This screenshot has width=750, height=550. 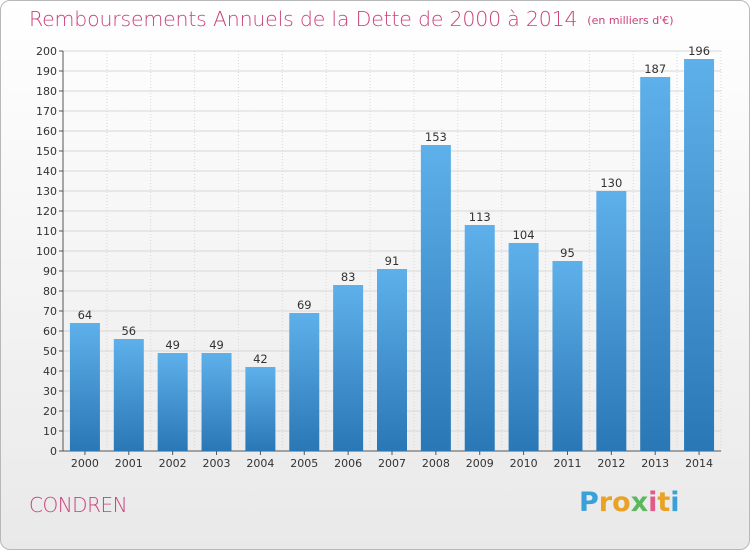 What do you see at coordinates (567, 356) in the screenshot?
I see `bar-2011` at bounding box center [567, 356].